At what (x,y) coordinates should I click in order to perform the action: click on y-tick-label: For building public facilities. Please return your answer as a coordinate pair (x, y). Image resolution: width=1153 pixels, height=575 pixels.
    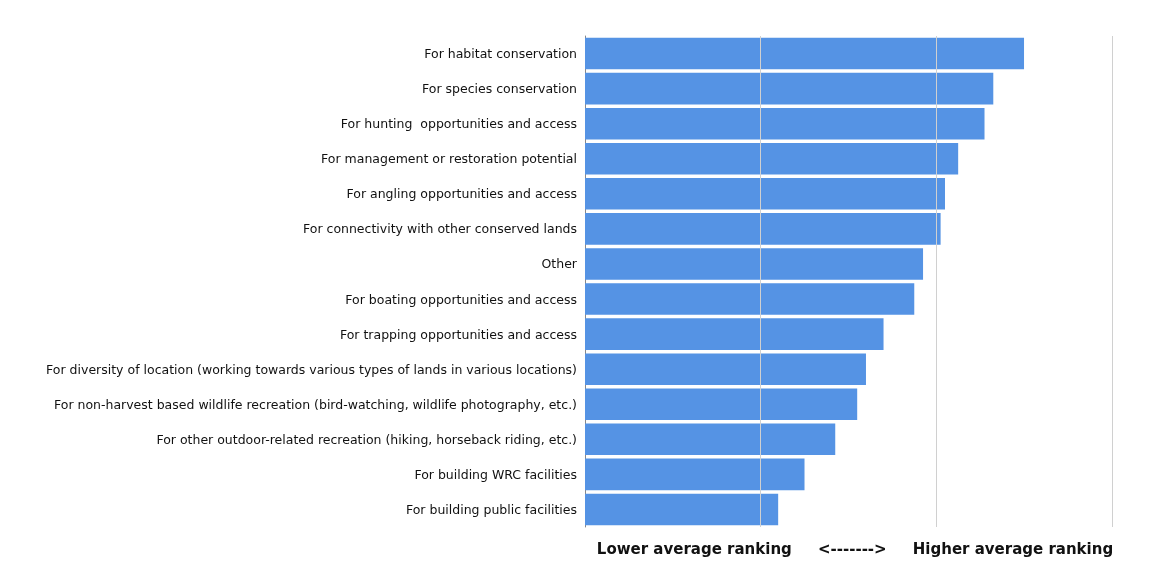
    Looking at the image, I should click on (491, 509).